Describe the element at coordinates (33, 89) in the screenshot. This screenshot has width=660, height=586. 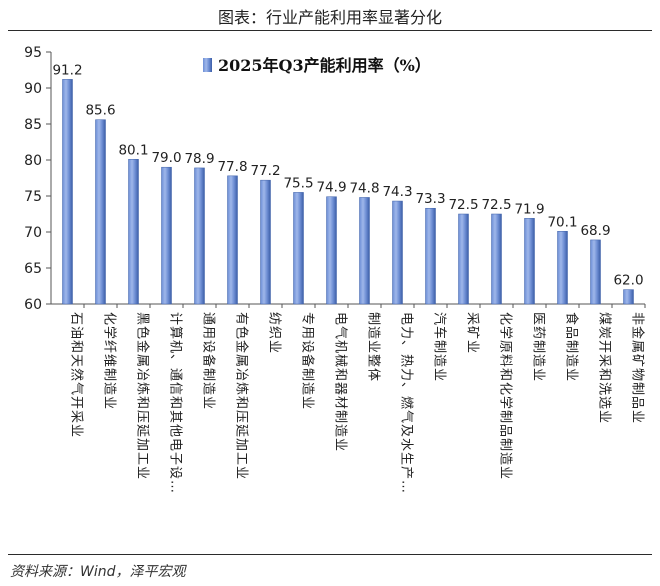
I see `y-tick-label: 90` at that location.